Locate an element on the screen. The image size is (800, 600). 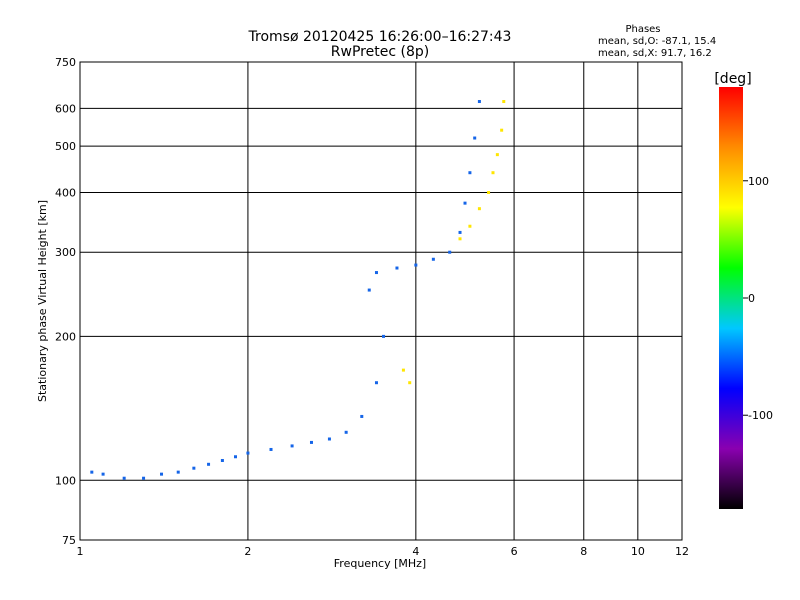
phase-info-line-x: mean, sd,X: 91.7, 16.2 is located at coordinates (655, 53).